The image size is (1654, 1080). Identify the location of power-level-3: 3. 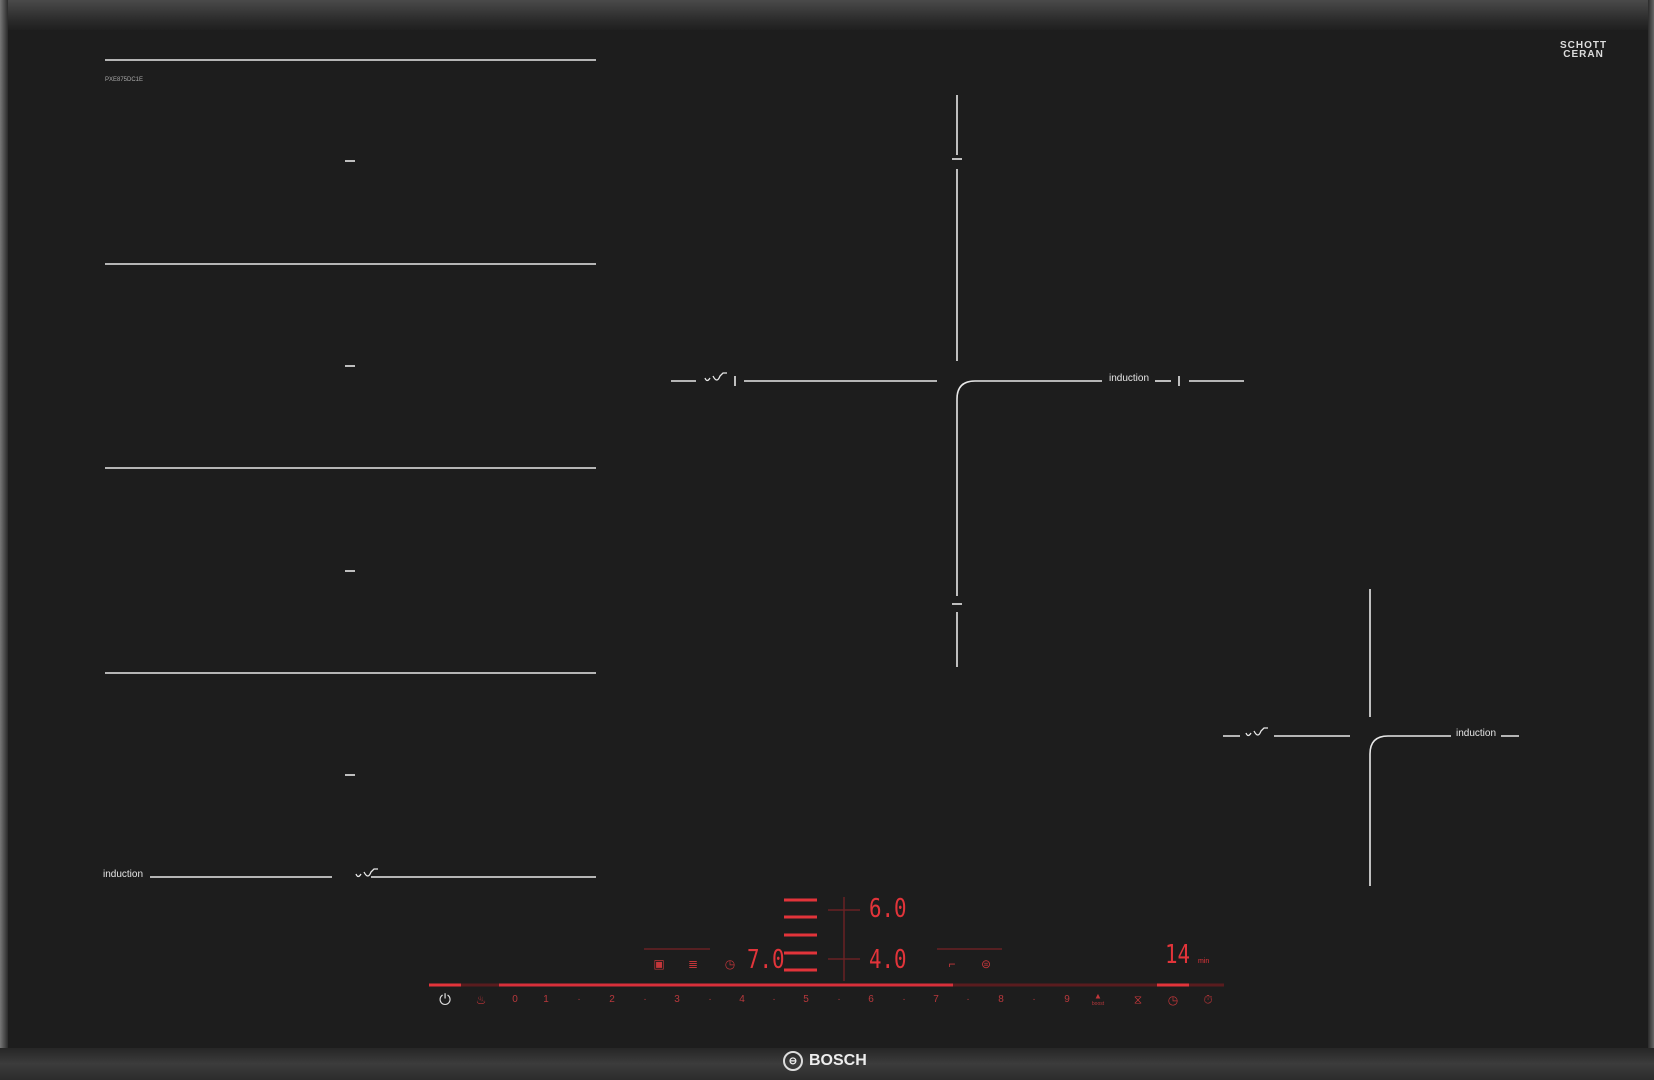
(677, 999).